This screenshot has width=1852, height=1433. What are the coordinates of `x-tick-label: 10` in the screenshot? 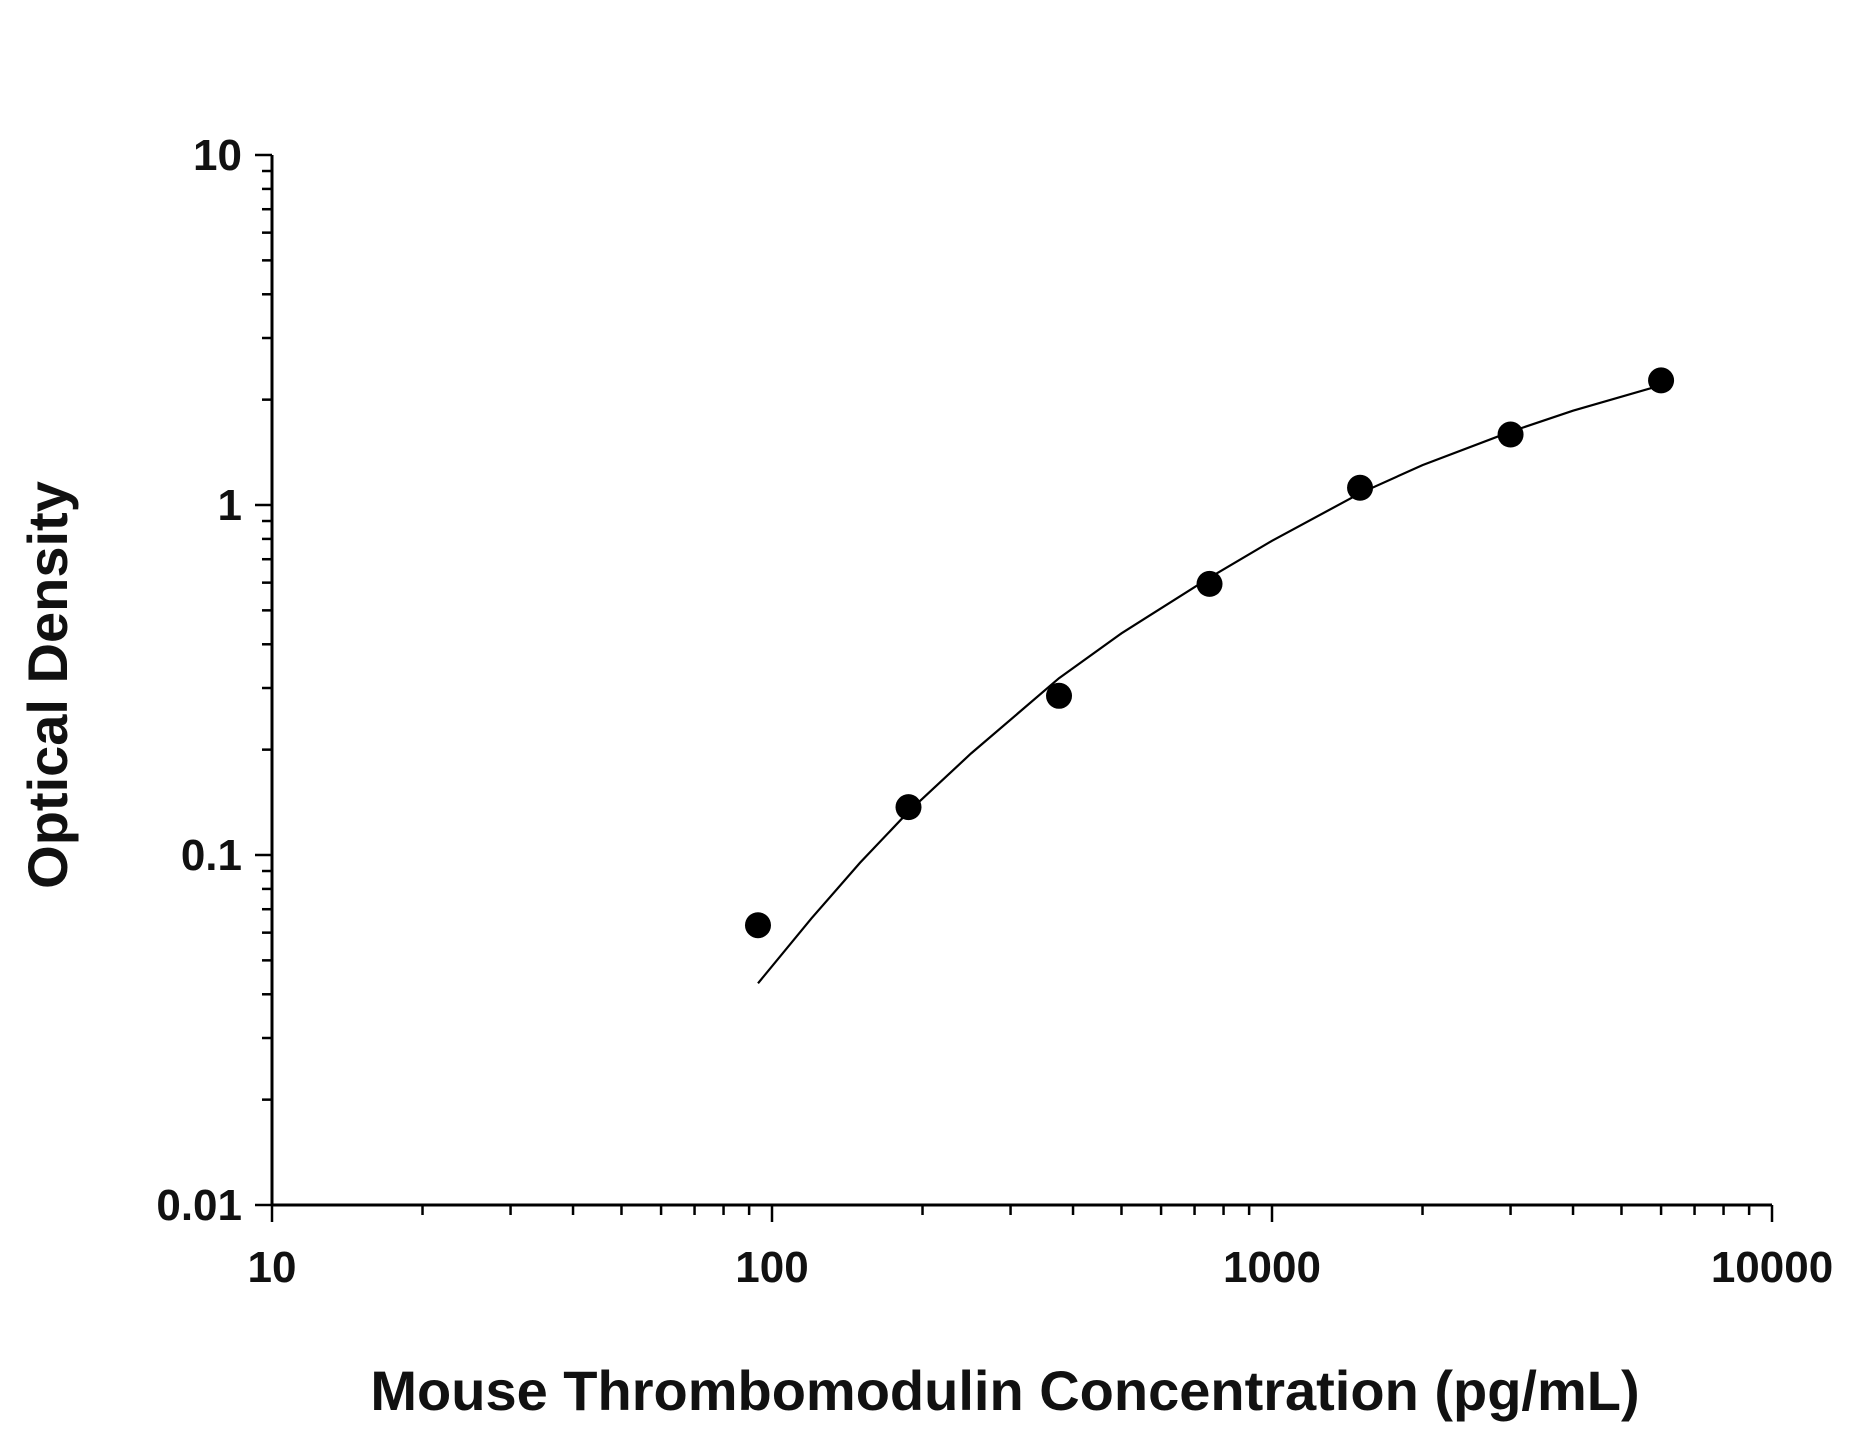 It's located at (272, 1267).